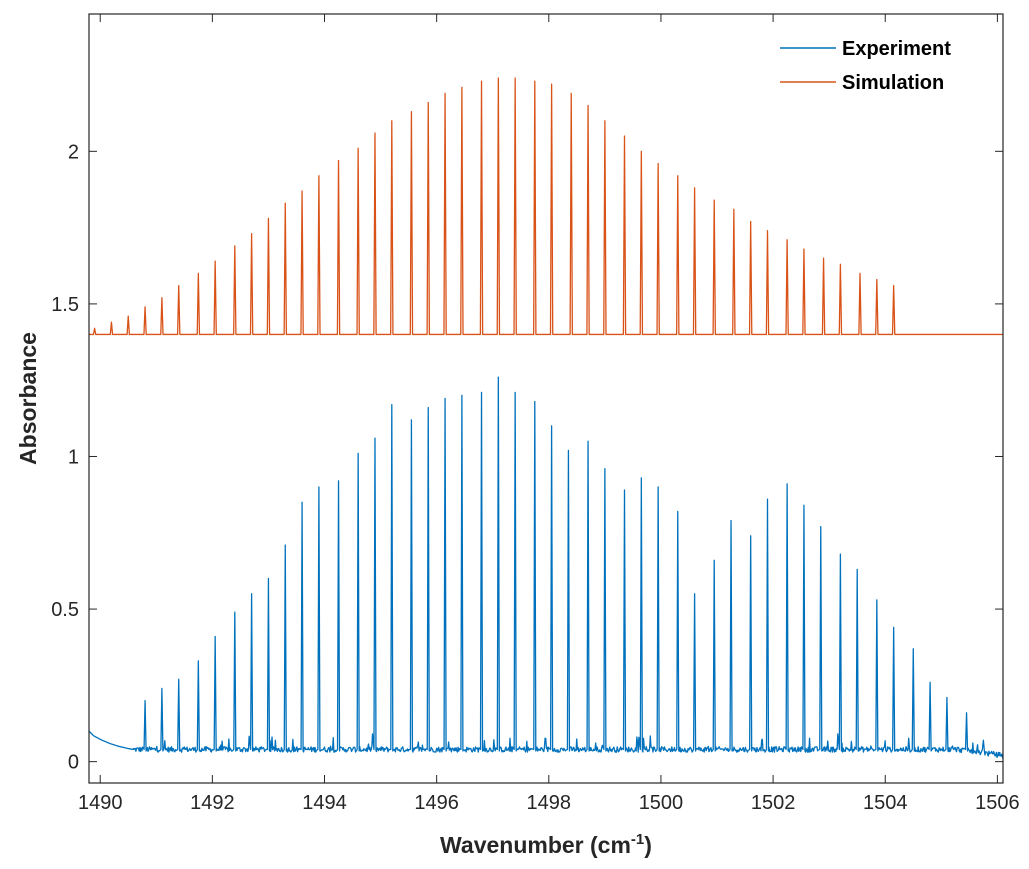 The image size is (1029, 869). Describe the element at coordinates (549, 803) in the screenshot. I see `x-tick-label: 1498` at that location.